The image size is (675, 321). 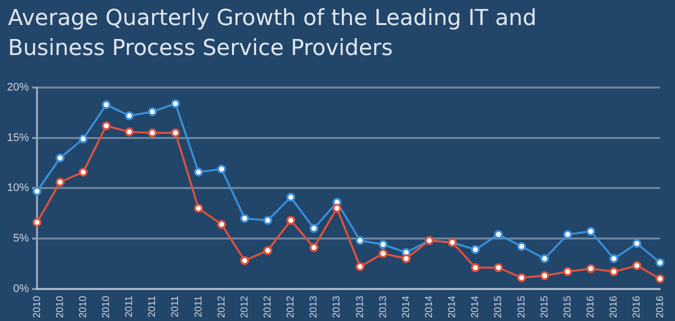 What do you see at coordinates (21, 238) in the screenshot?
I see `y-tick-label: 5%` at bounding box center [21, 238].